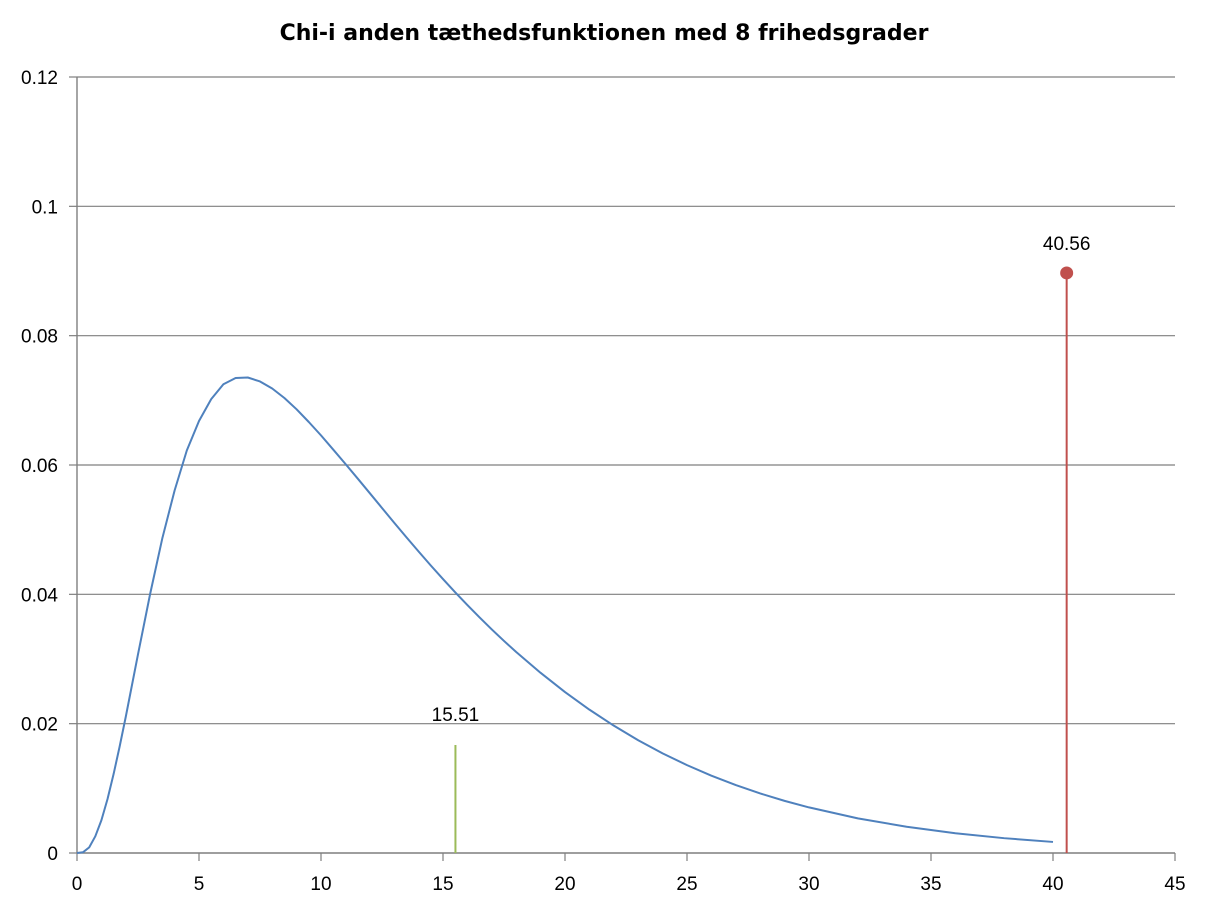  Describe the element at coordinates (77, 884) in the screenshot. I see `x-tick-label-0: 0` at that location.